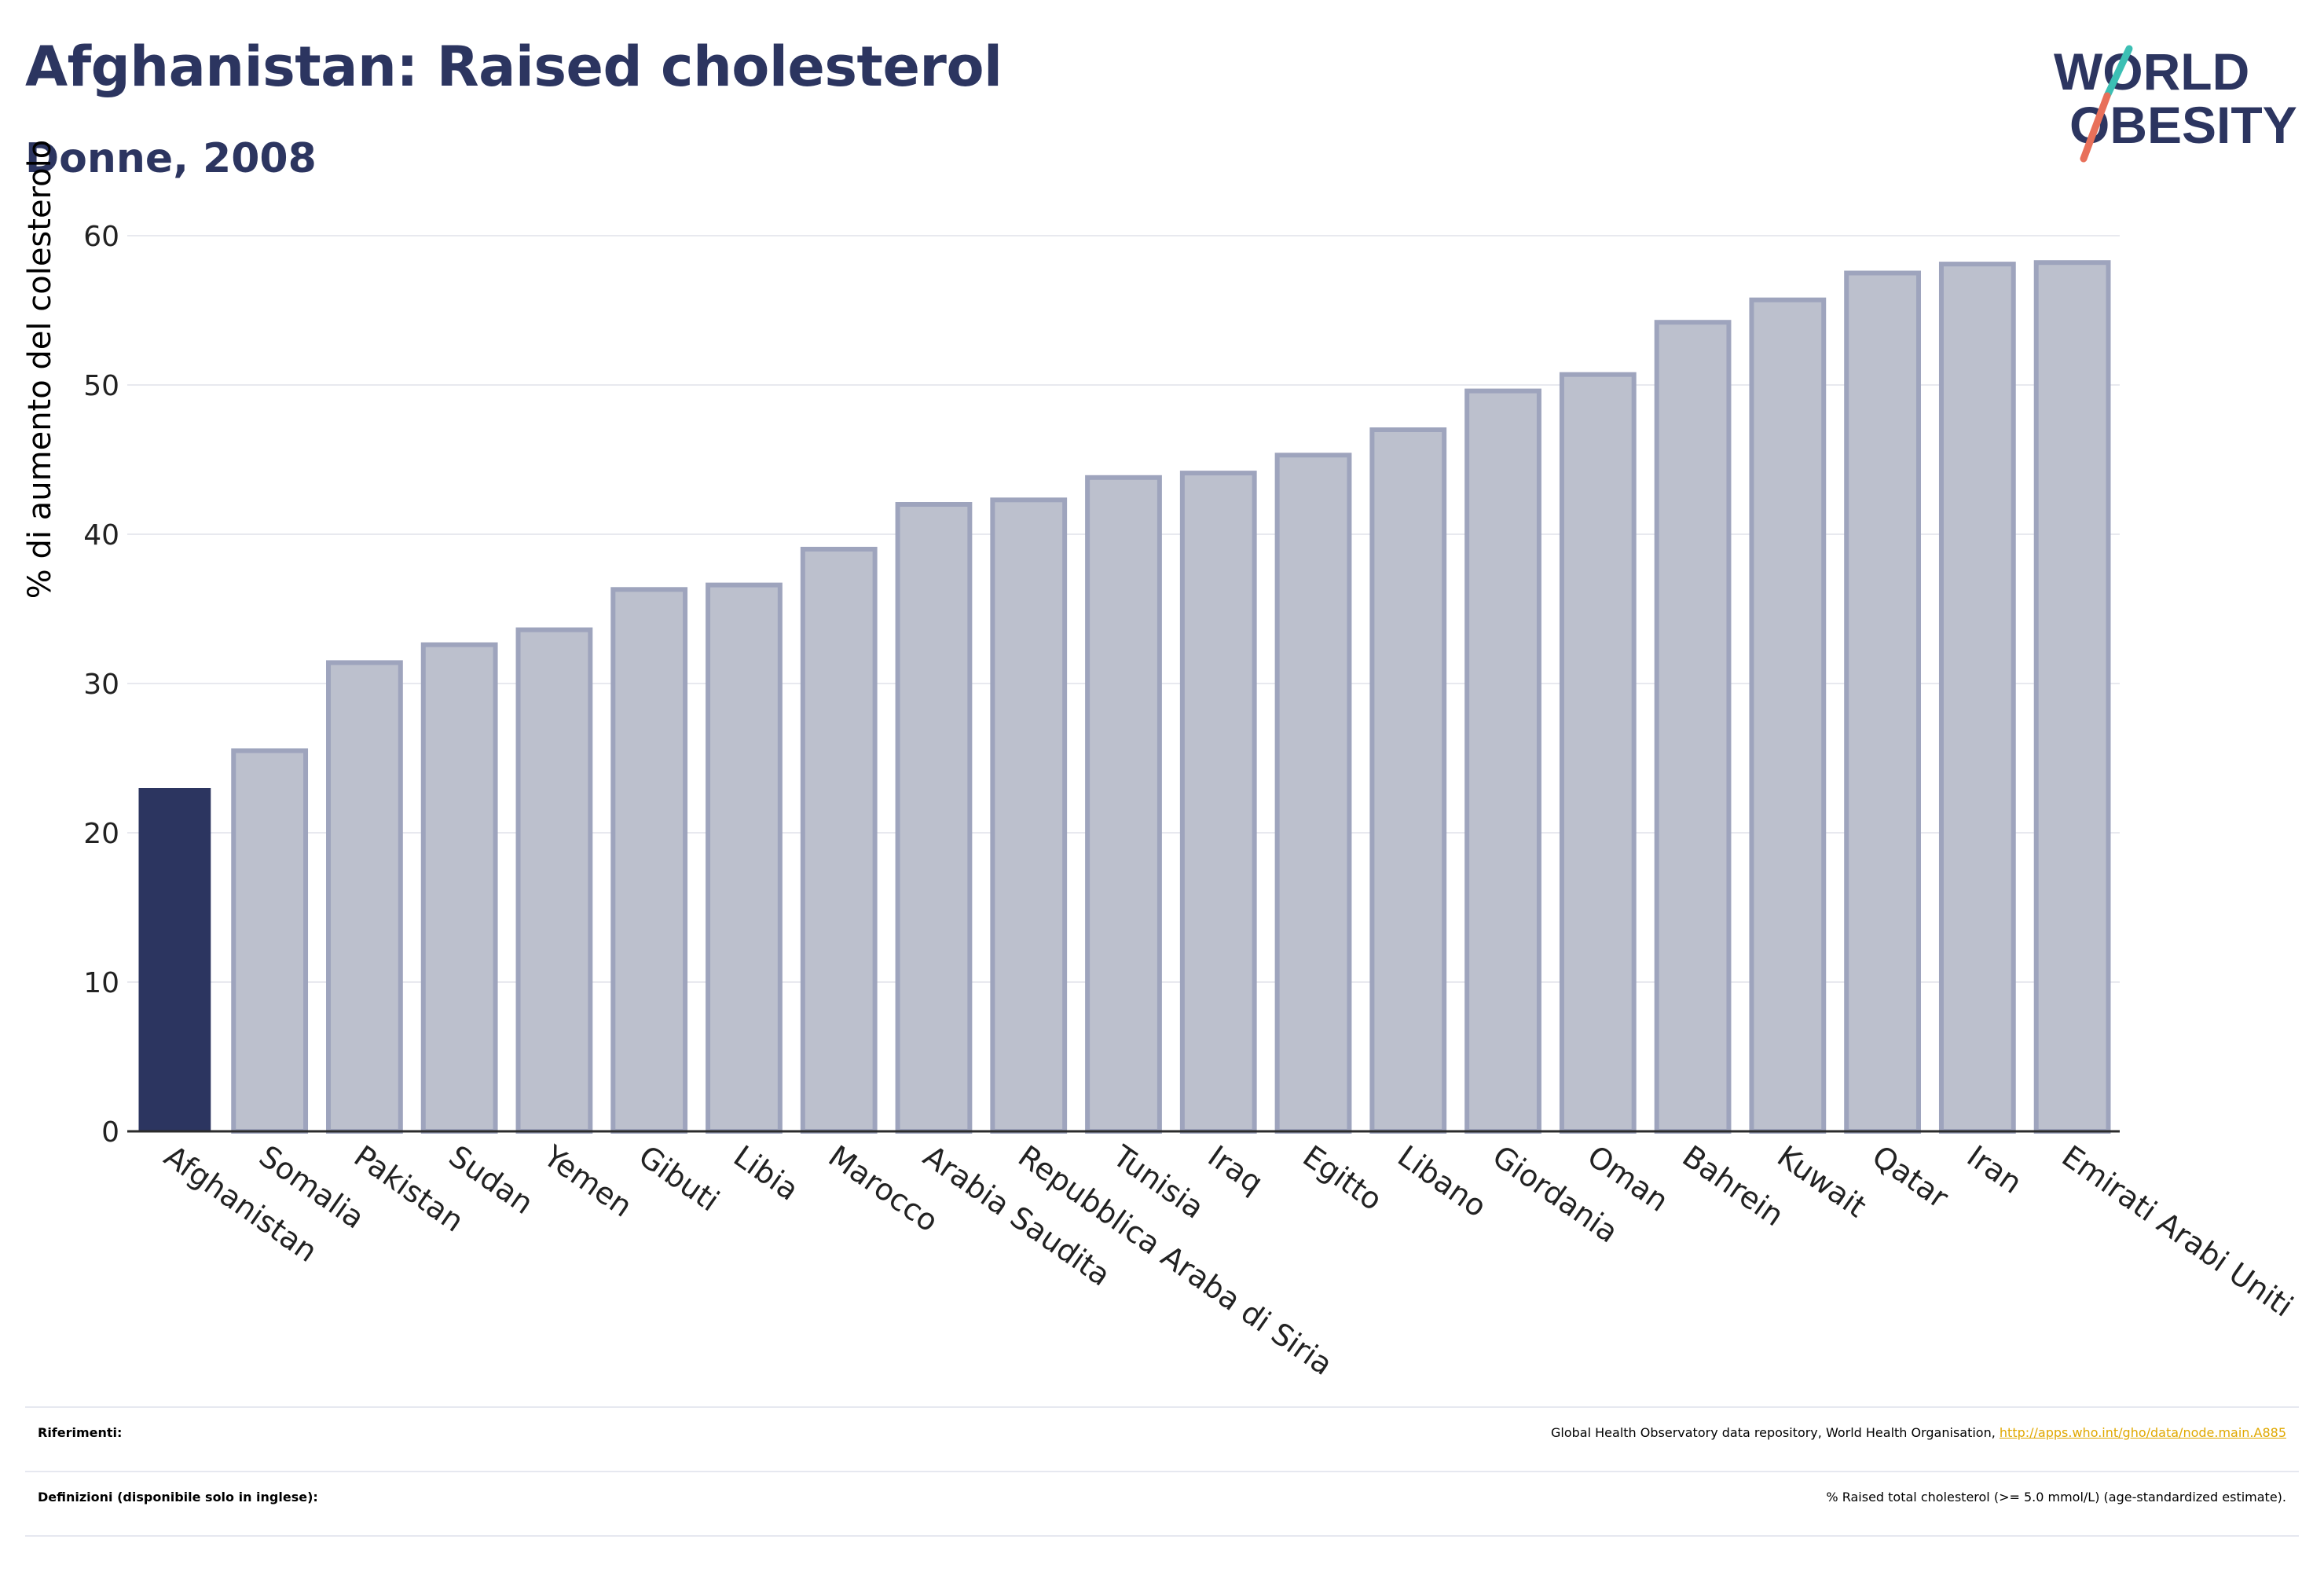 This screenshot has width=2324, height=1576. What do you see at coordinates (1408, 780) in the screenshot?
I see `bar-libano` at bounding box center [1408, 780].